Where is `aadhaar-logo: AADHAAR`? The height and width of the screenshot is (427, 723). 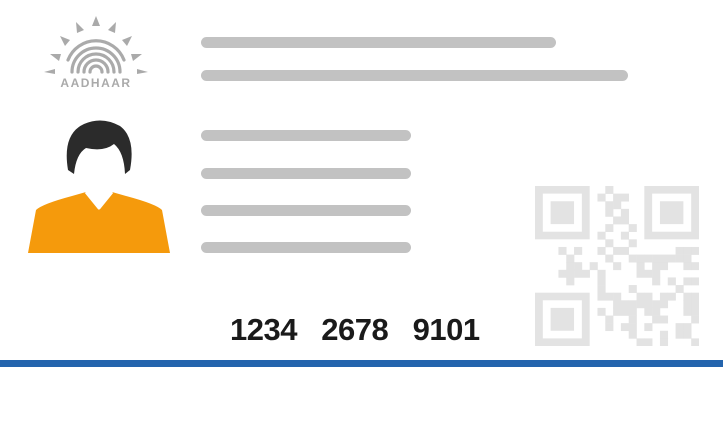 aadhaar-logo: AADHAAR is located at coordinates (96, 54).